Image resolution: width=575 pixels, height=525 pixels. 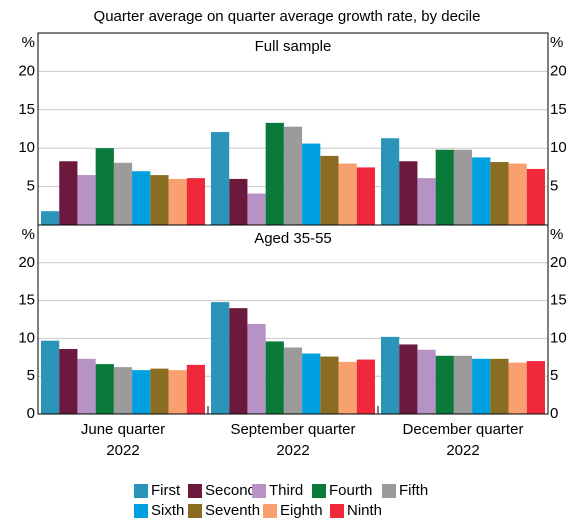 I want to click on legend-label: Fourth, so click(x=350, y=490).